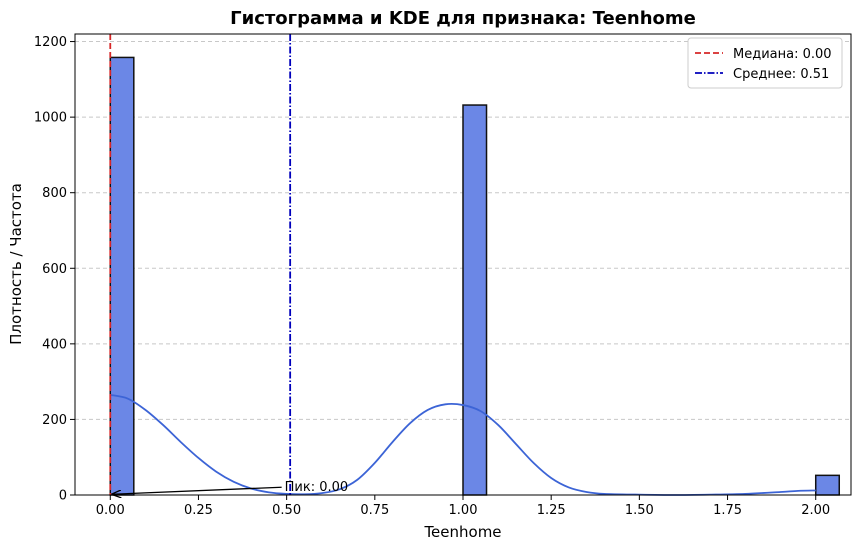  I want to click on y-tick-label: 1000, so click(50, 118).